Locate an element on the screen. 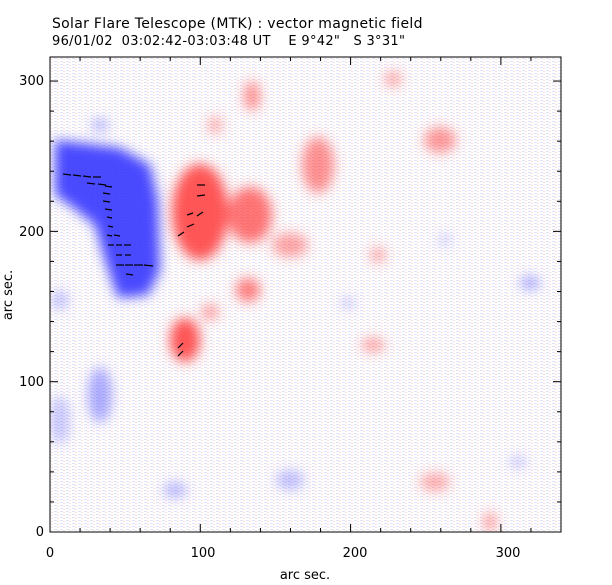 The width and height of the screenshot is (612, 585). y-tick-label: 0 is located at coordinates (40, 532).